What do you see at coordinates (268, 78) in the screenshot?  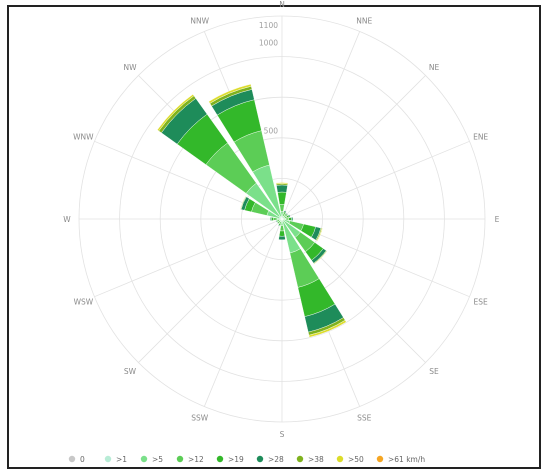 I see `radial-tick-labels: 1100 1000 500` at bounding box center [268, 78].